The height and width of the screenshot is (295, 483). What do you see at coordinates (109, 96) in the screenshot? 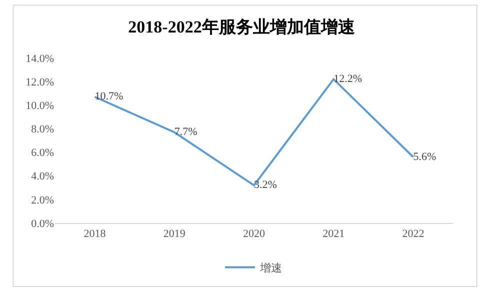
I see `data-label: 10.7%` at bounding box center [109, 96].